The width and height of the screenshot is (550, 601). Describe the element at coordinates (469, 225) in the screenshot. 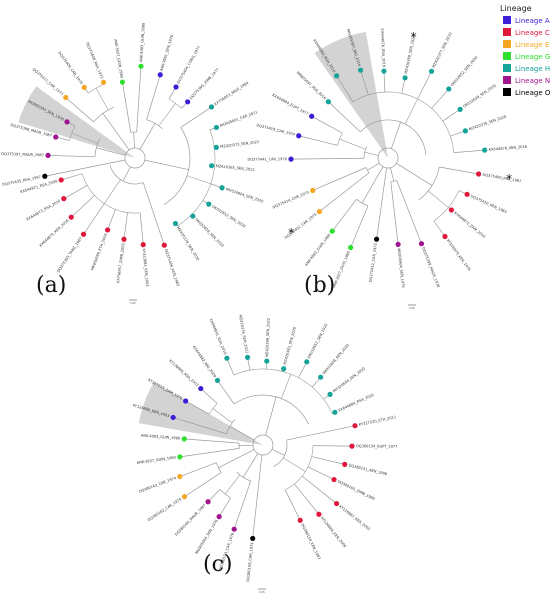

I see `tip-label: KX644871_ZAM_2010` at that location.